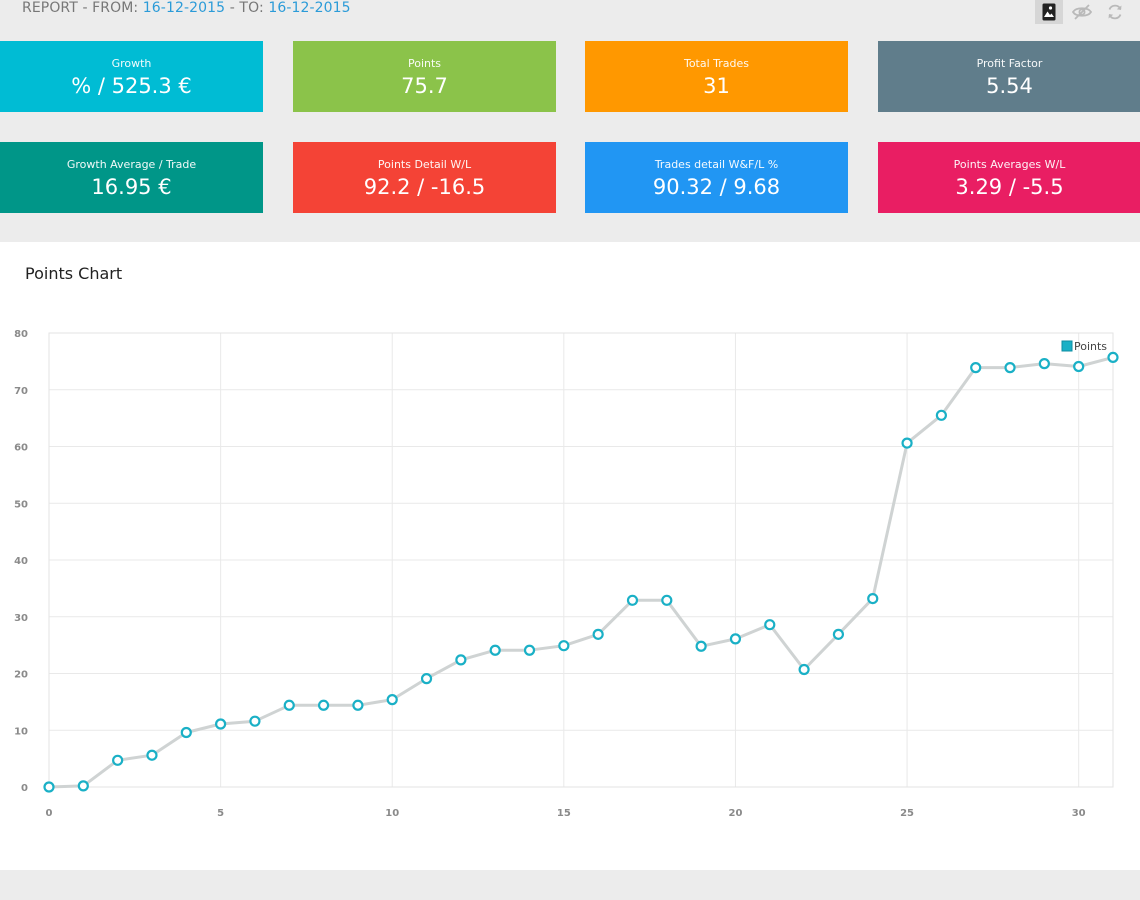  I want to click on y-tick-label: 30, so click(21, 618).